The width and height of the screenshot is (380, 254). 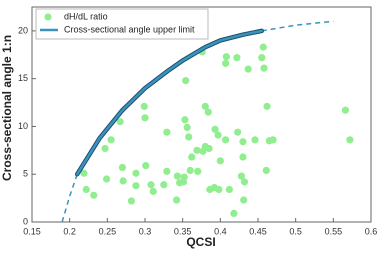 I want to click on legend-label: dH/dL ratio, so click(x=86, y=16).